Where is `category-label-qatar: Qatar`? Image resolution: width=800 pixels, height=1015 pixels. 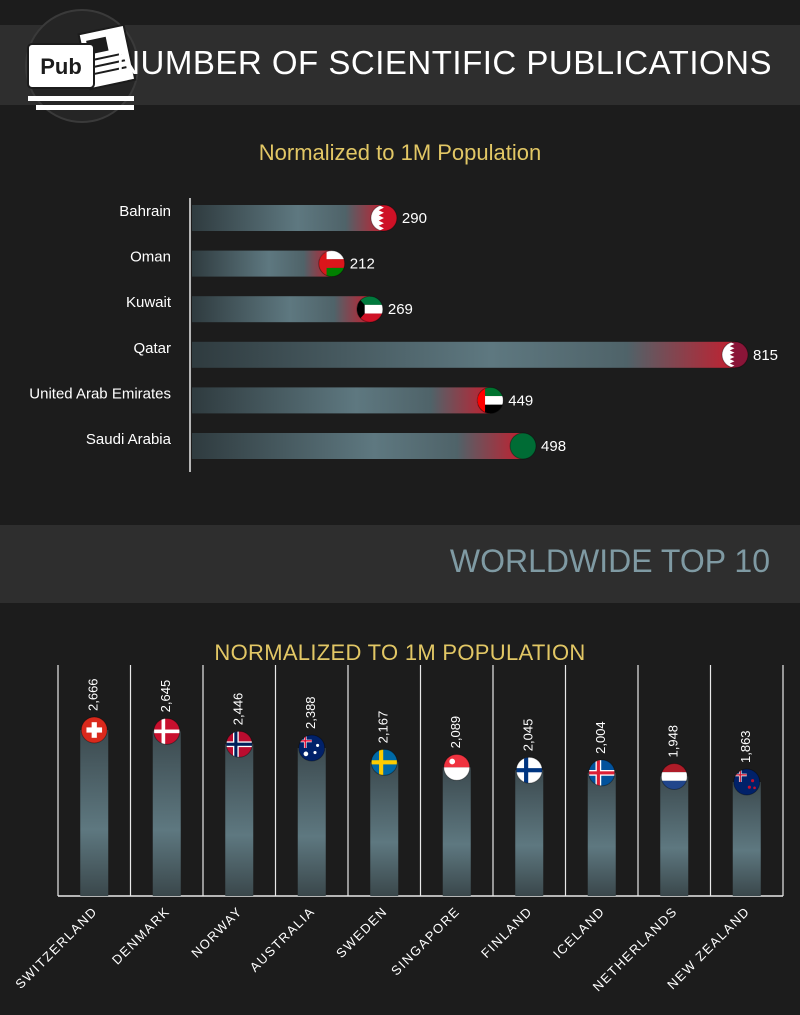
category-label-qatar: Qatar is located at coordinates (152, 348).